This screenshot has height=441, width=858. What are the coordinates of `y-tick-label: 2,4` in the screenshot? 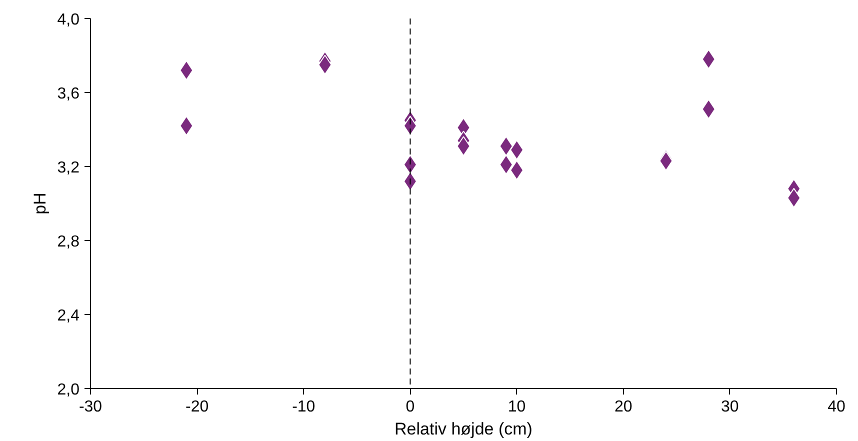 It's located at (68, 316).